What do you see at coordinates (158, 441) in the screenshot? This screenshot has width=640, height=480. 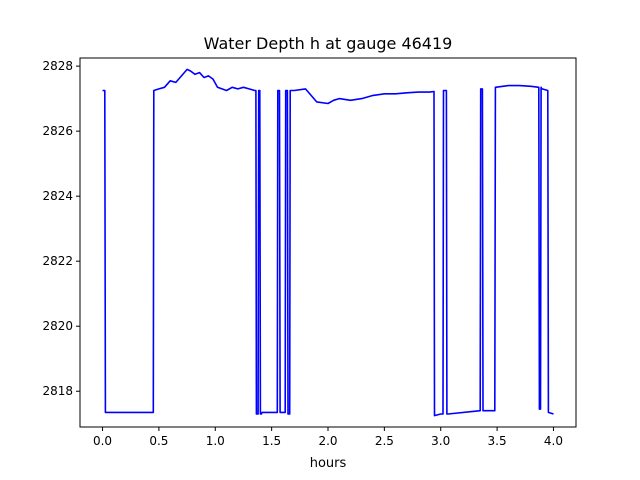 I see `x-tick-label: 0.5` at bounding box center [158, 441].